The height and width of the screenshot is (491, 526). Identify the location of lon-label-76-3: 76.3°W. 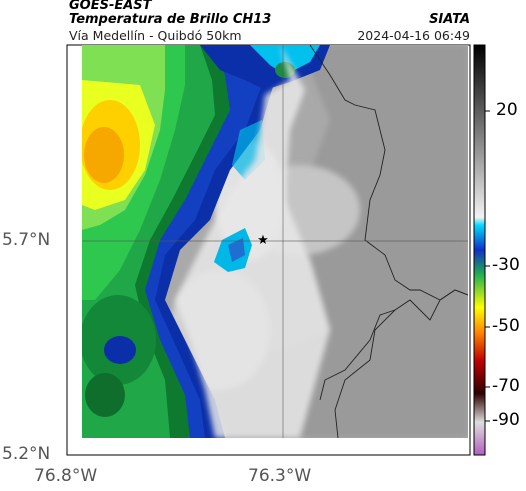
(280, 476).